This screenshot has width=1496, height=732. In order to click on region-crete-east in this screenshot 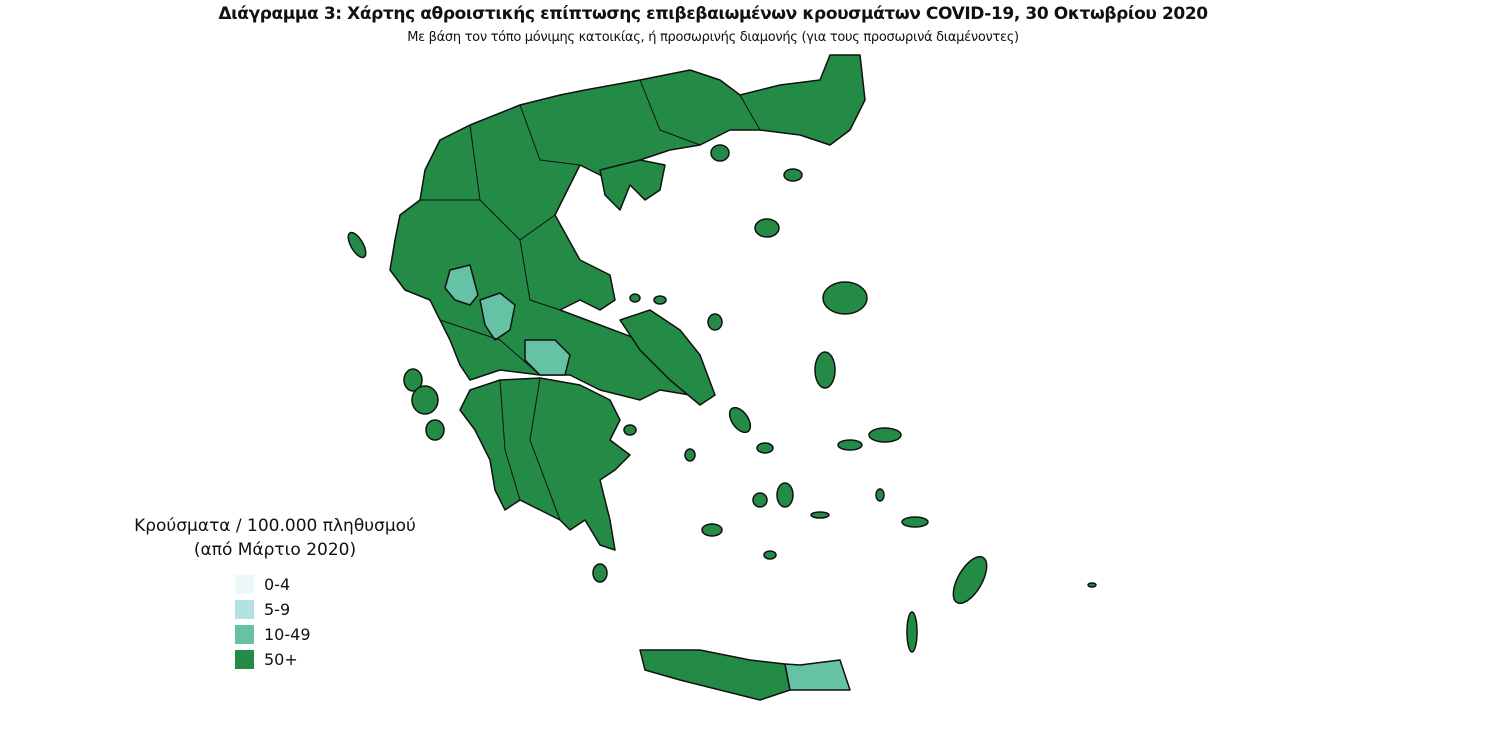, I will do `click(817, 675)`.